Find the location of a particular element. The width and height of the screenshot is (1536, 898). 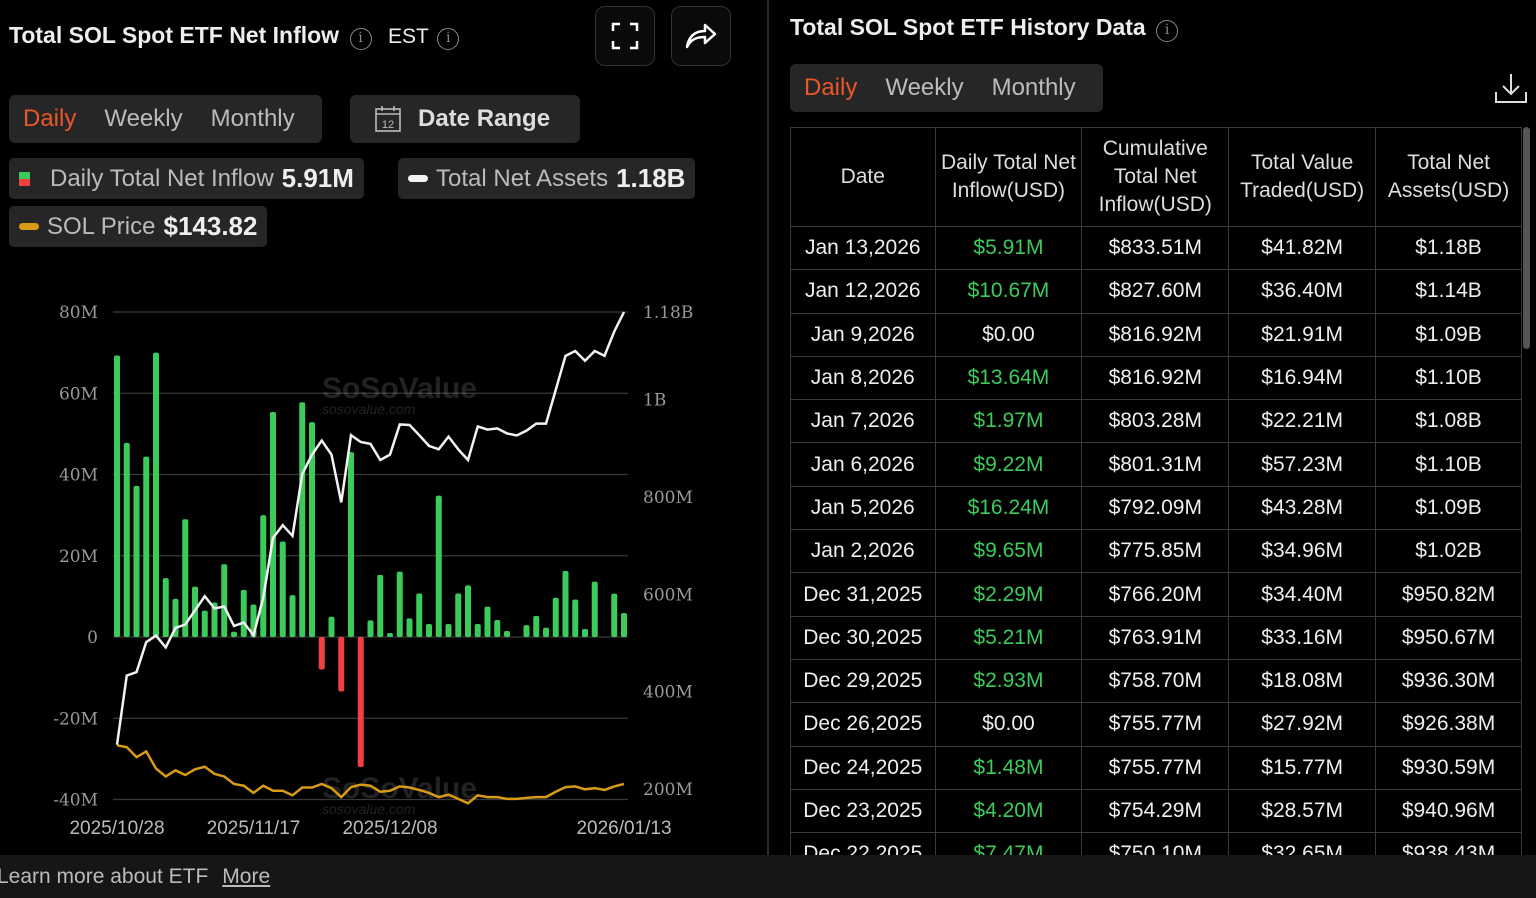

share-icon is located at coordinates (701, 36).